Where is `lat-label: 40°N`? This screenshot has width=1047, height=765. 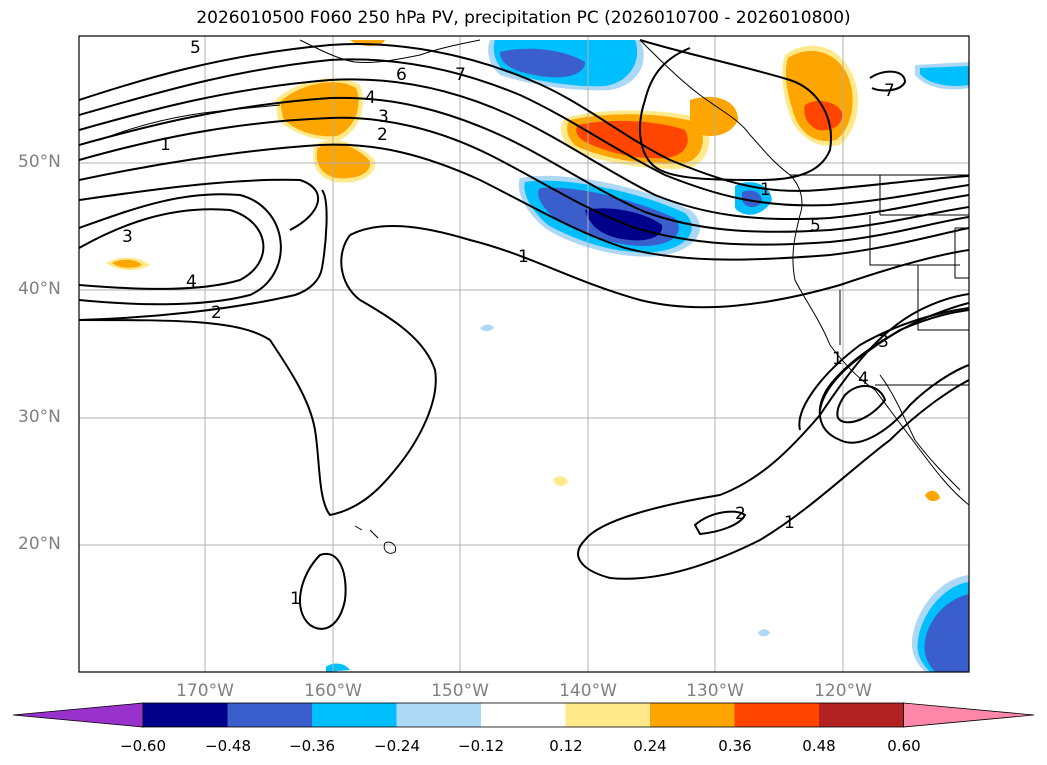 lat-label: 40°N is located at coordinates (39, 289).